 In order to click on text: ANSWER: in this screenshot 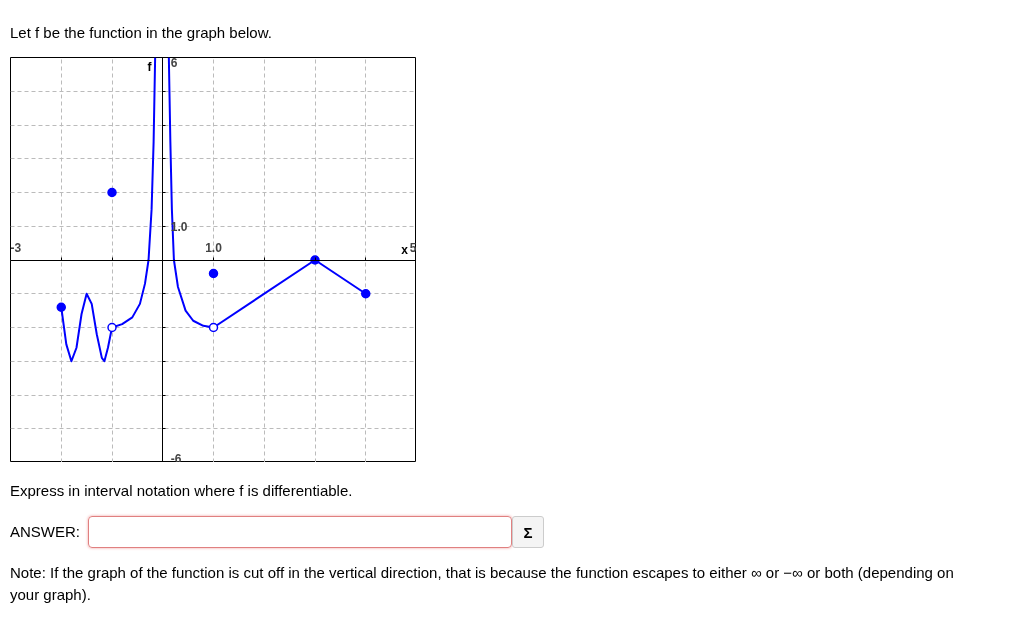, I will do `click(45, 532)`.